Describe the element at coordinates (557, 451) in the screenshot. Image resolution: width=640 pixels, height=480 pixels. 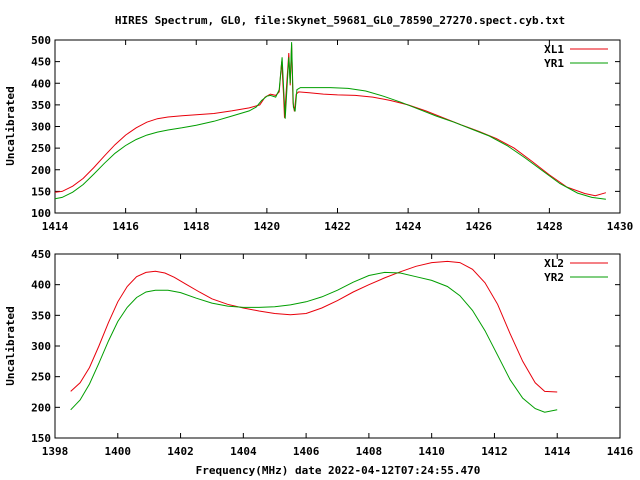
I see `bottom-xtick-label: 1414` at that location.